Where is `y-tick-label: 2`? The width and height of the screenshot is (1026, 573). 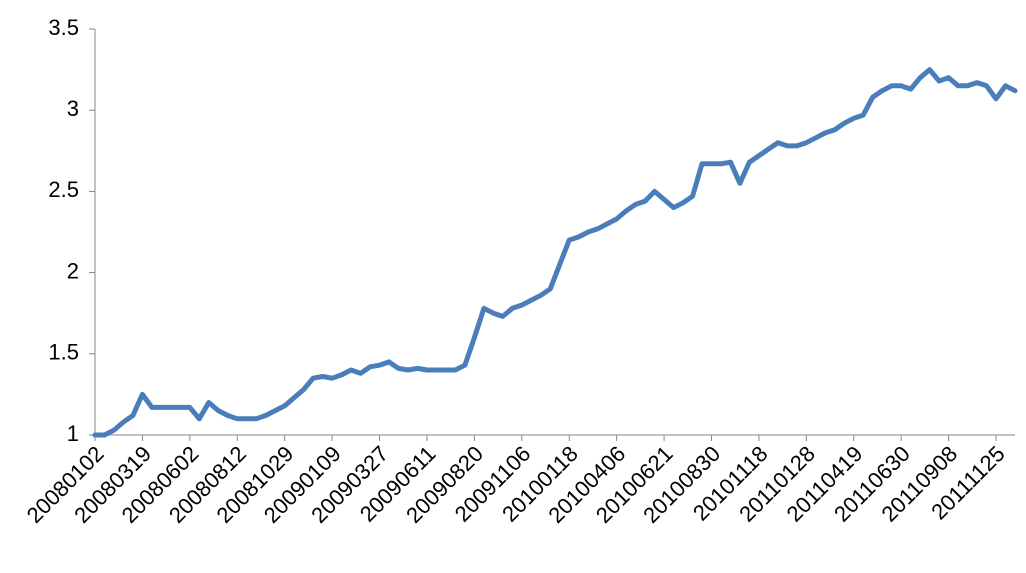
y-tick-label: 2 is located at coordinates (73, 270).